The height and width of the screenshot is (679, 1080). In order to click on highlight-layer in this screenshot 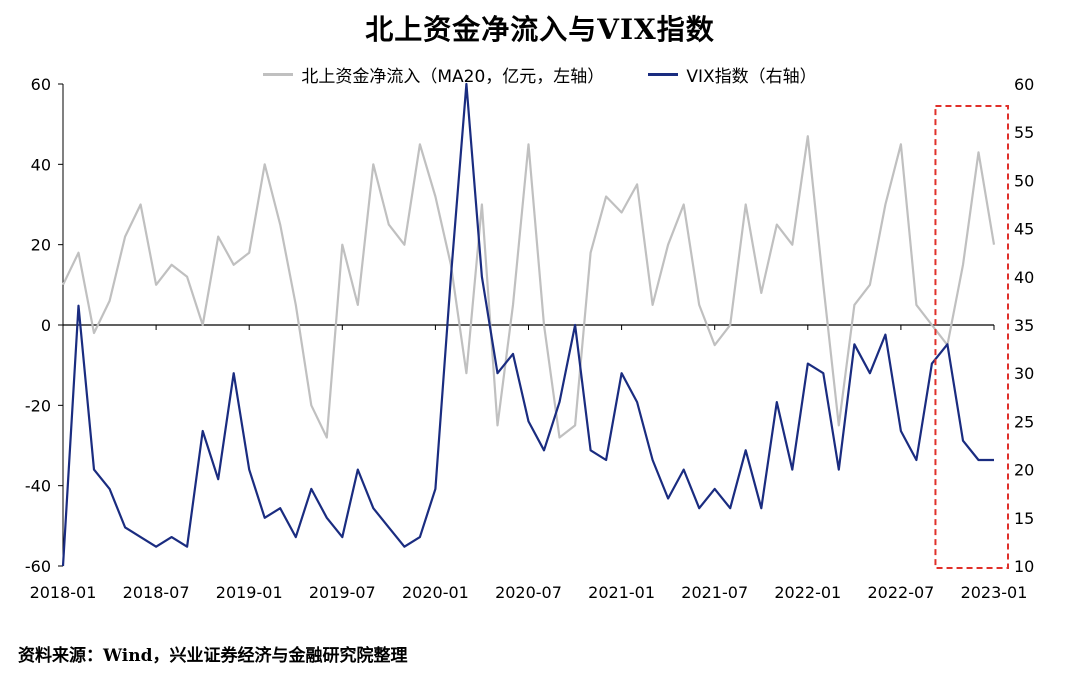, I will do `click(972, 337)`.